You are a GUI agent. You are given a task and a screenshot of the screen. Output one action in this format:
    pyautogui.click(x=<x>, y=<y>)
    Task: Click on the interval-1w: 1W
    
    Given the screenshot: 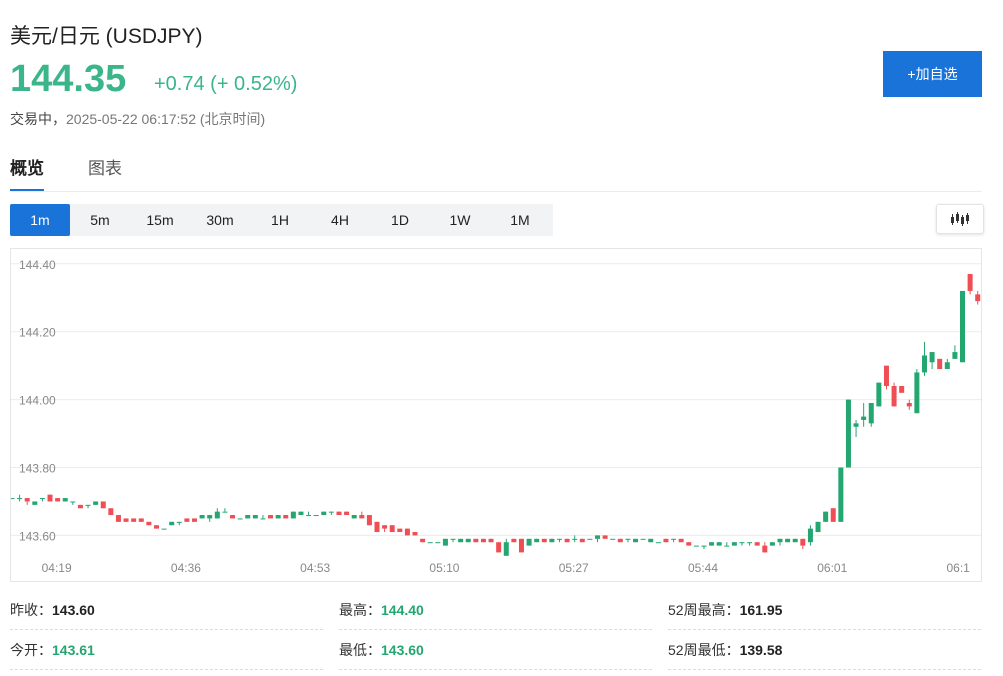 What is the action you would take?
    pyautogui.click(x=460, y=220)
    